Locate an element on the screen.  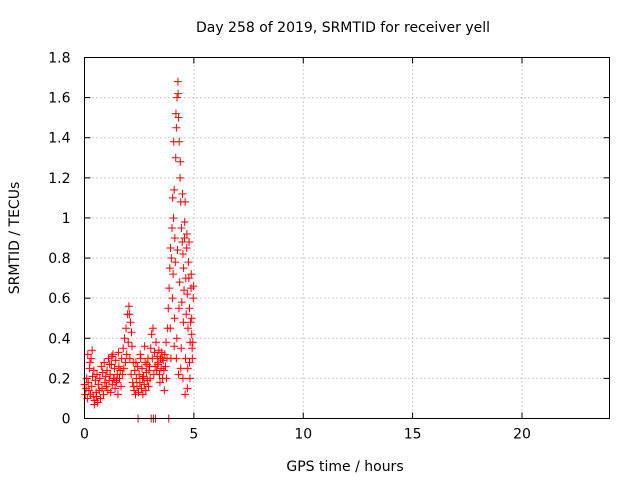
x-axis-label: GPS time / hours is located at coordinates (344, 467).